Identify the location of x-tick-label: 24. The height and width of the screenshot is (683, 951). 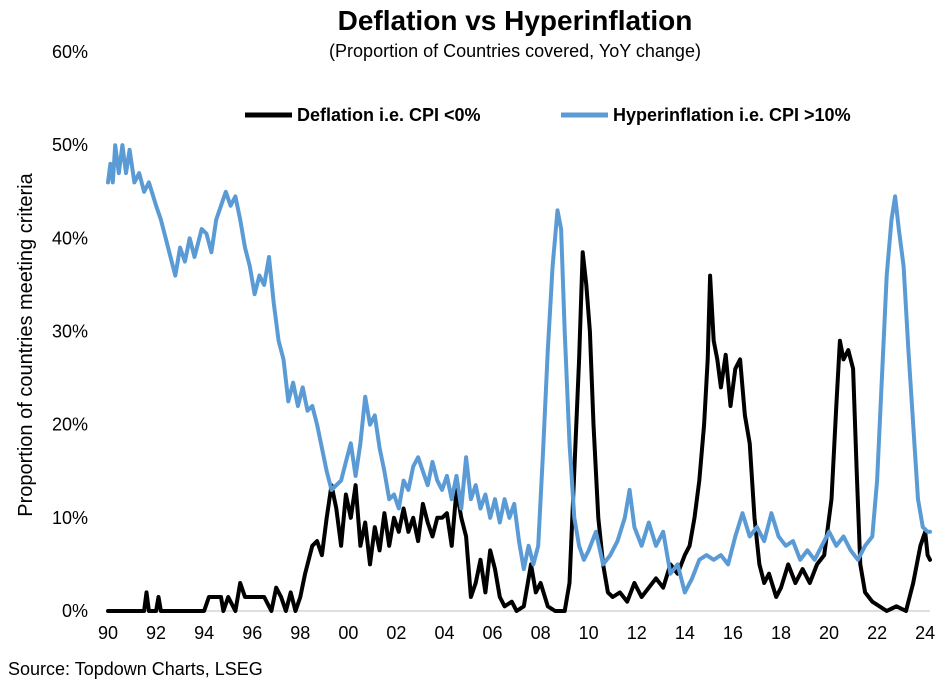
(925, 633).